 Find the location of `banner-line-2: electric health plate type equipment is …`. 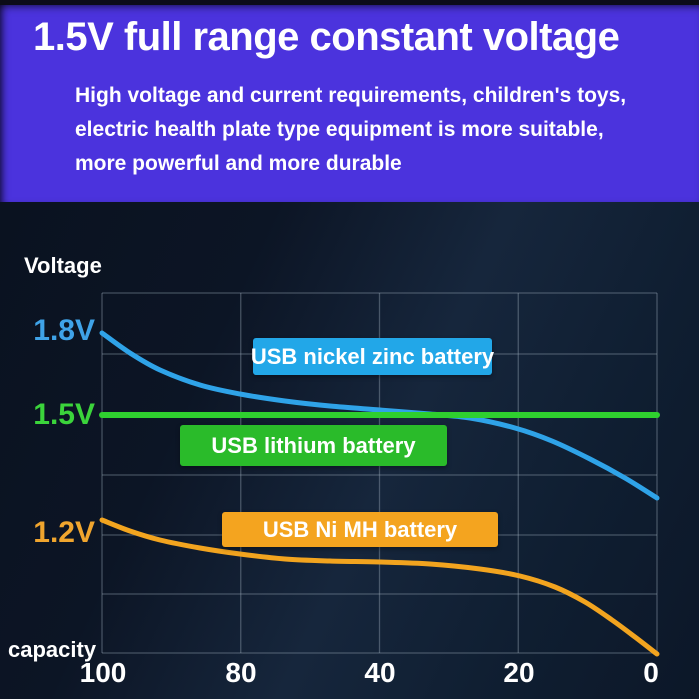

banner-line-2: electric health plate type equipment is … is located at coordinates (339, 129).